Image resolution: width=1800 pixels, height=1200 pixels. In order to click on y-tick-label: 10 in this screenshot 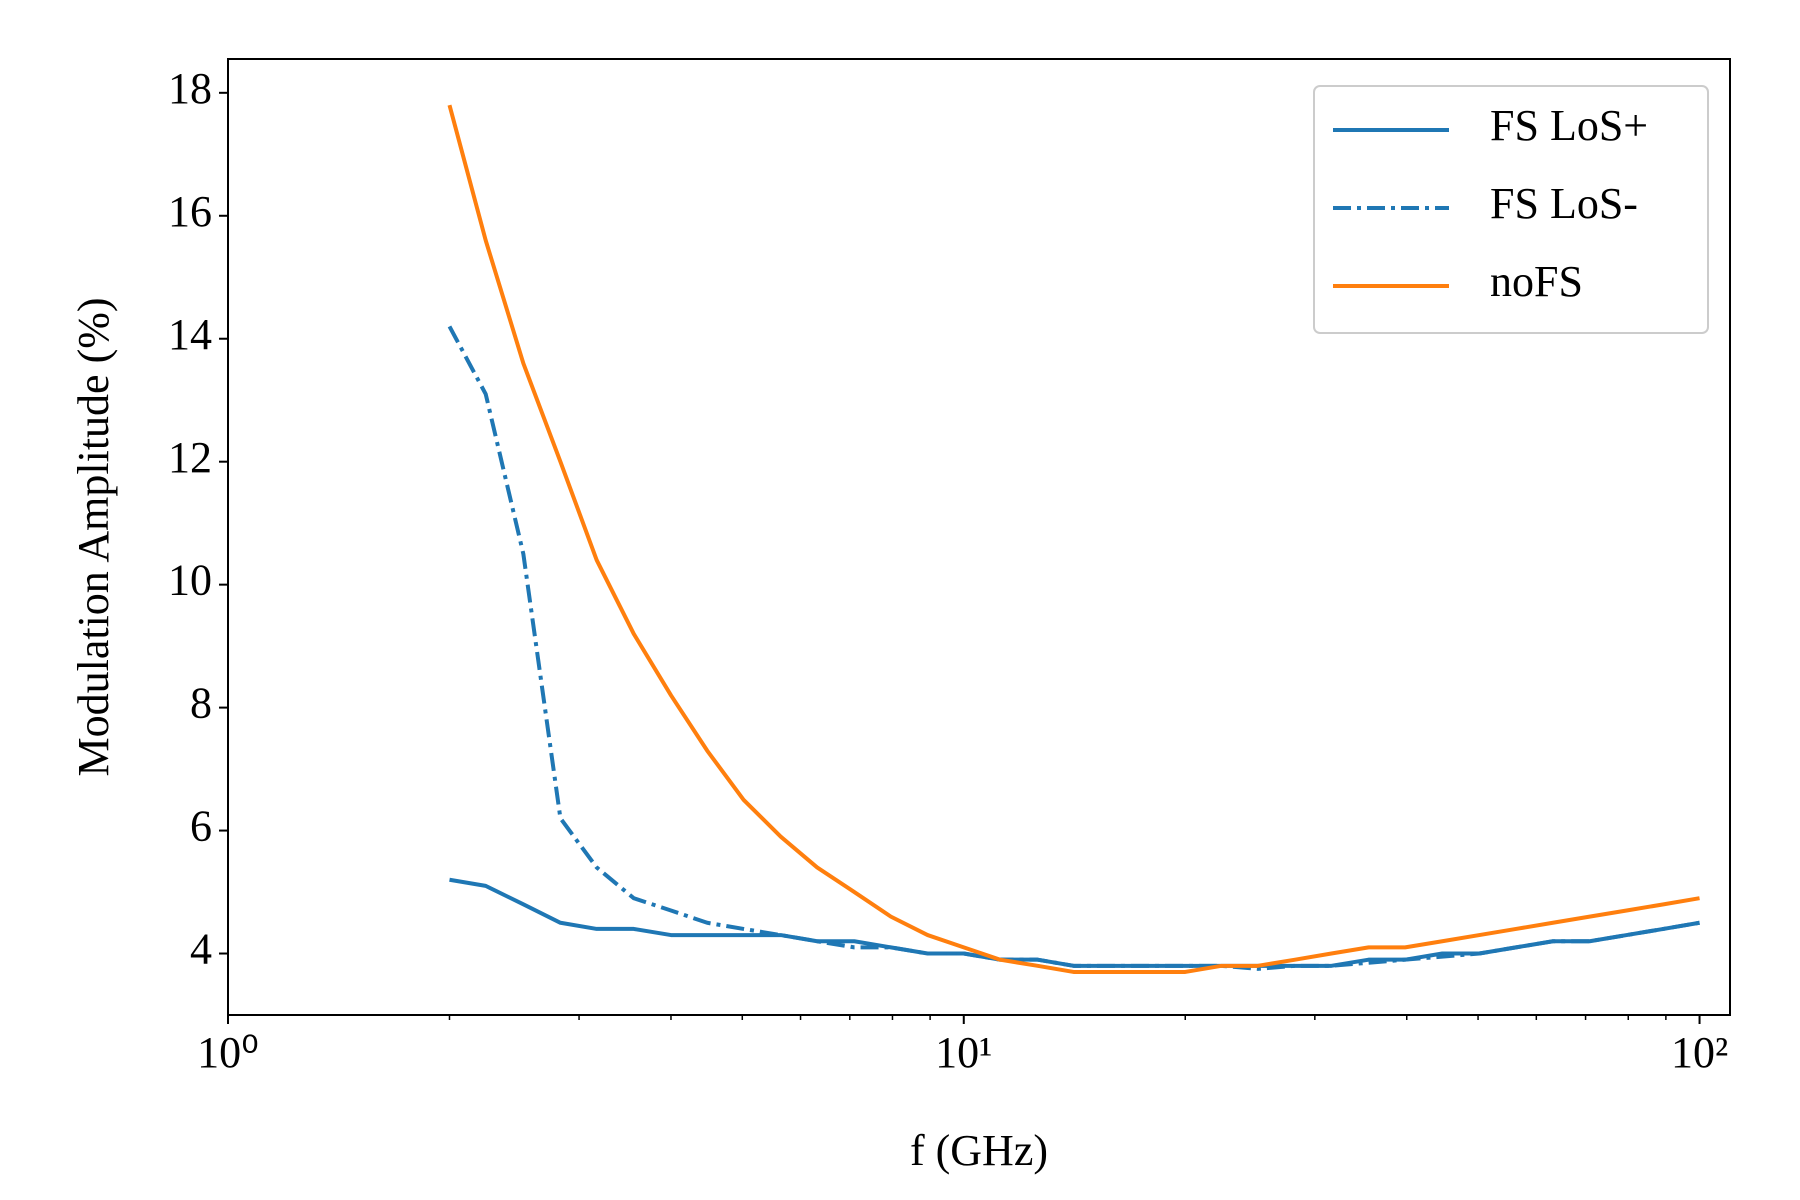, I will do `click(190, 580)`.